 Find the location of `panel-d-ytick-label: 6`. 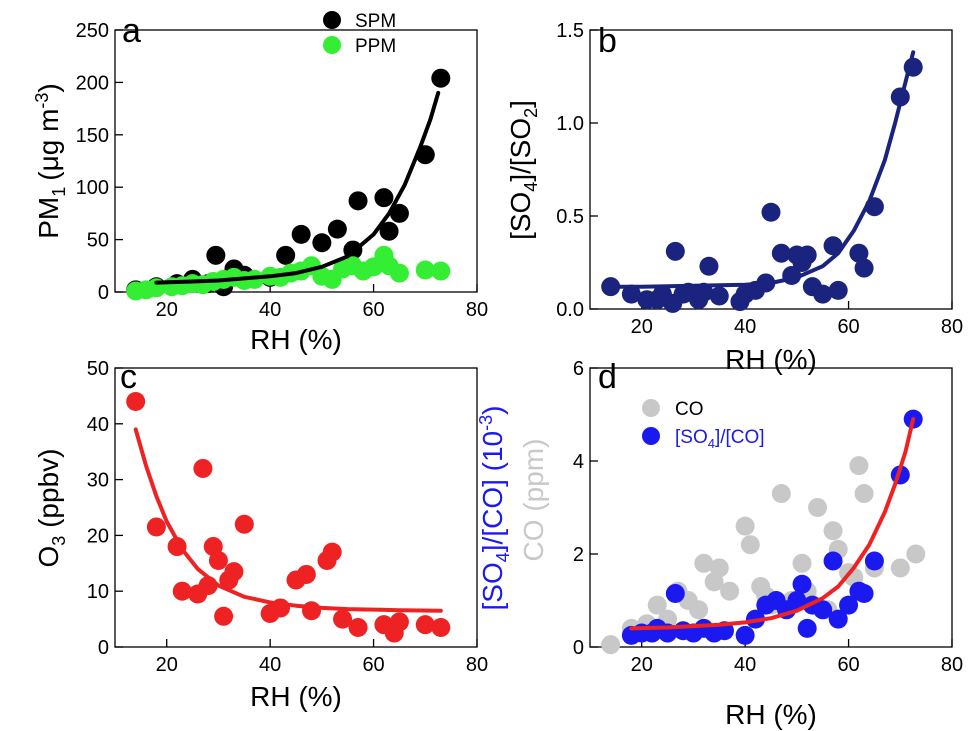

panel-d-ytick-label: 6 is located at coordinates (578, 369).